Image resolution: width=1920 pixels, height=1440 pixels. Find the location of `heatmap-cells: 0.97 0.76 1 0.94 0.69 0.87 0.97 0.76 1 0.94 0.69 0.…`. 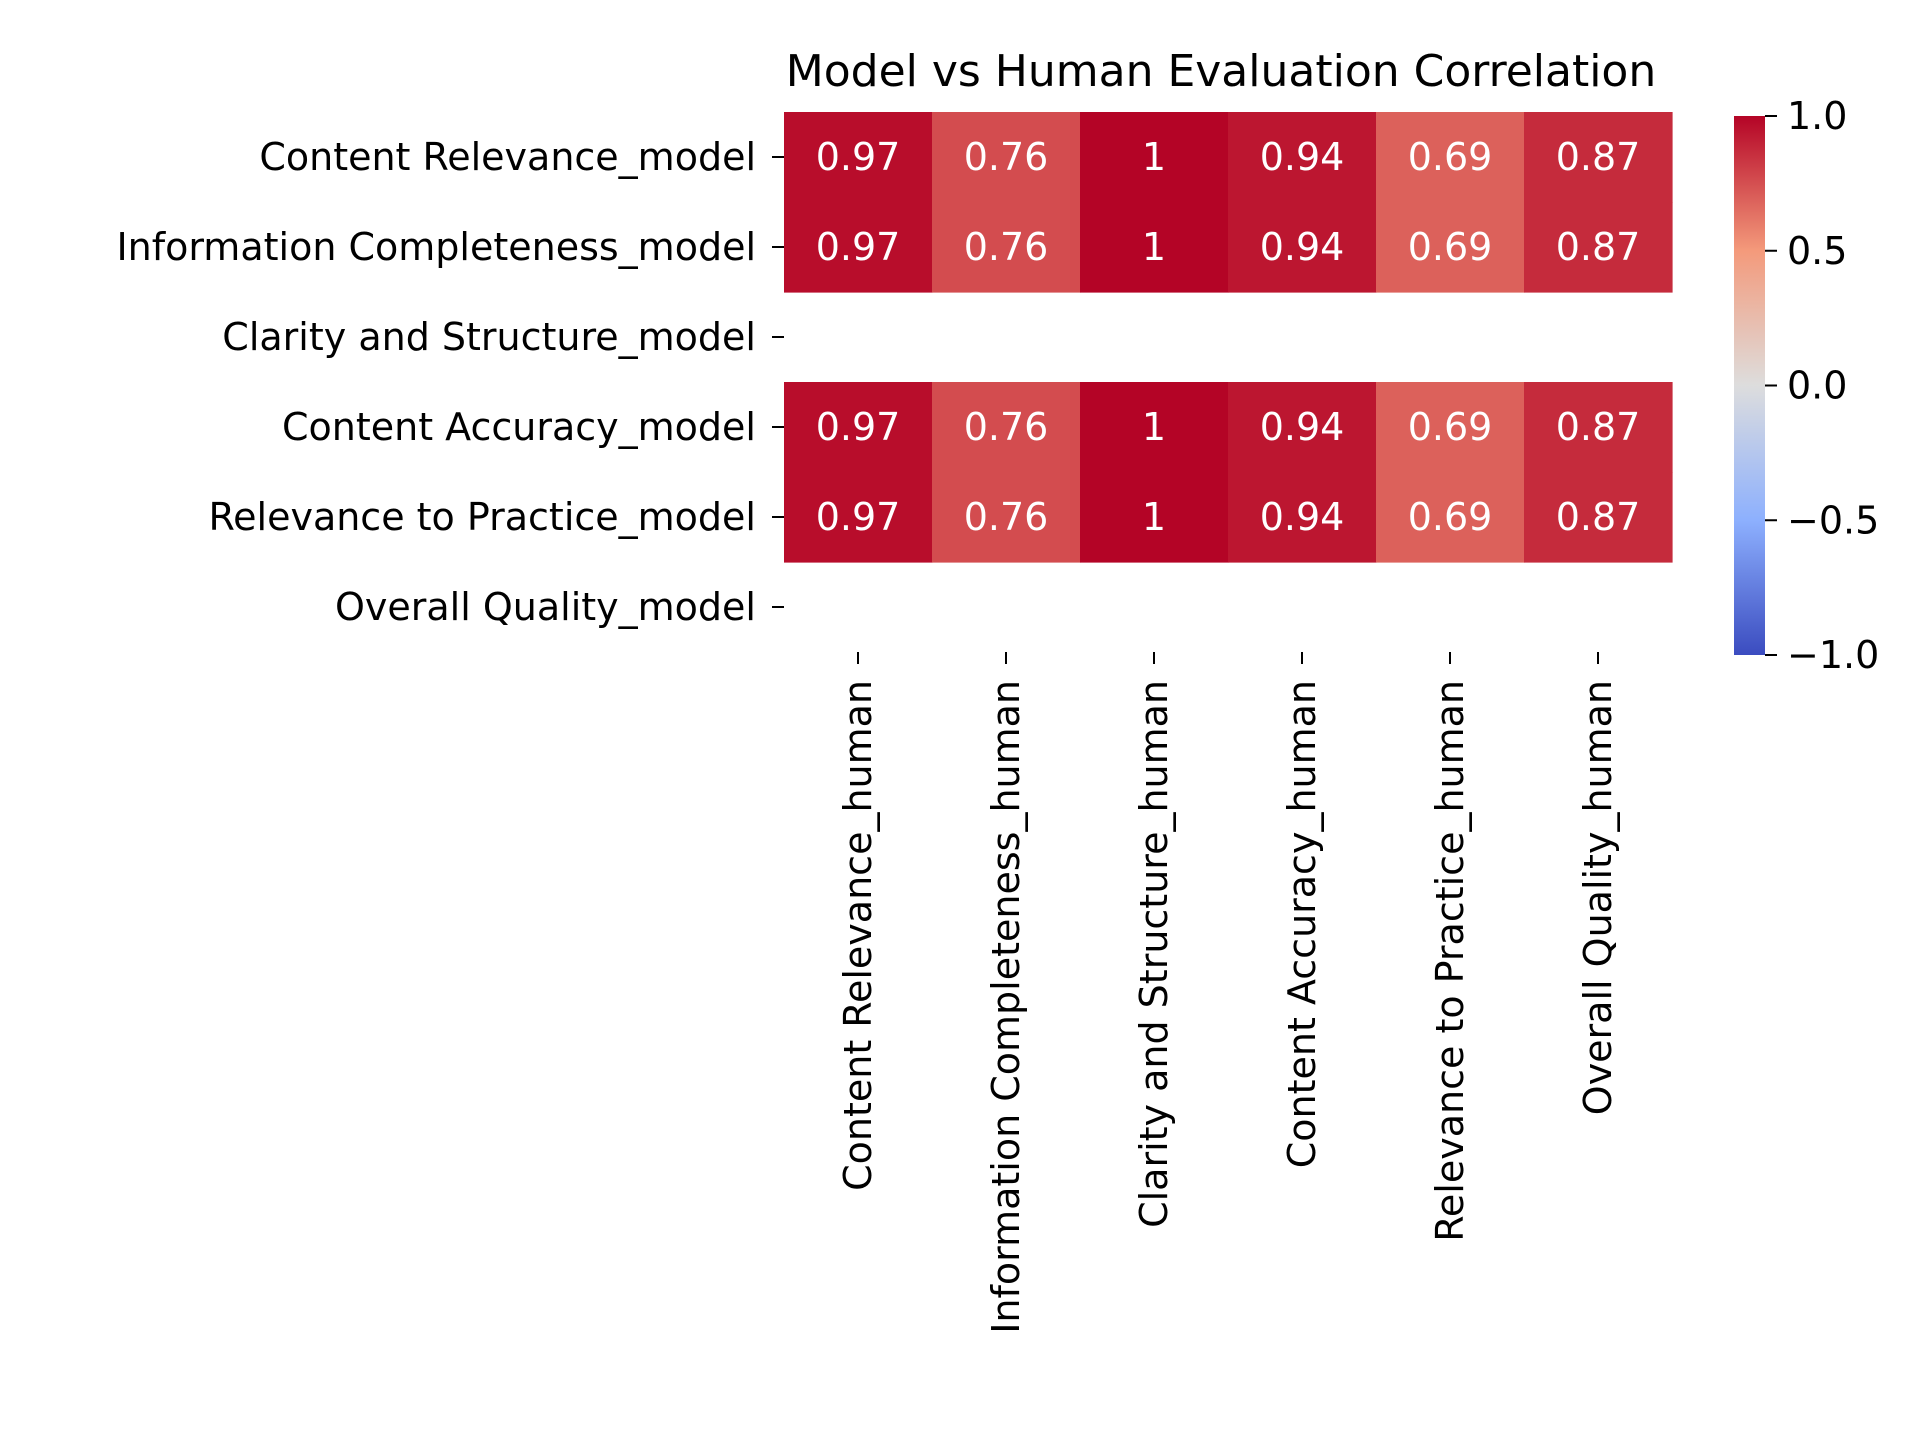

heatmap-cells: 0.97 0.76 1 0.94 0.69 0.87 0.97 0.76 1 0.94 0.69 0.… is located at coordinates (1228, 337).